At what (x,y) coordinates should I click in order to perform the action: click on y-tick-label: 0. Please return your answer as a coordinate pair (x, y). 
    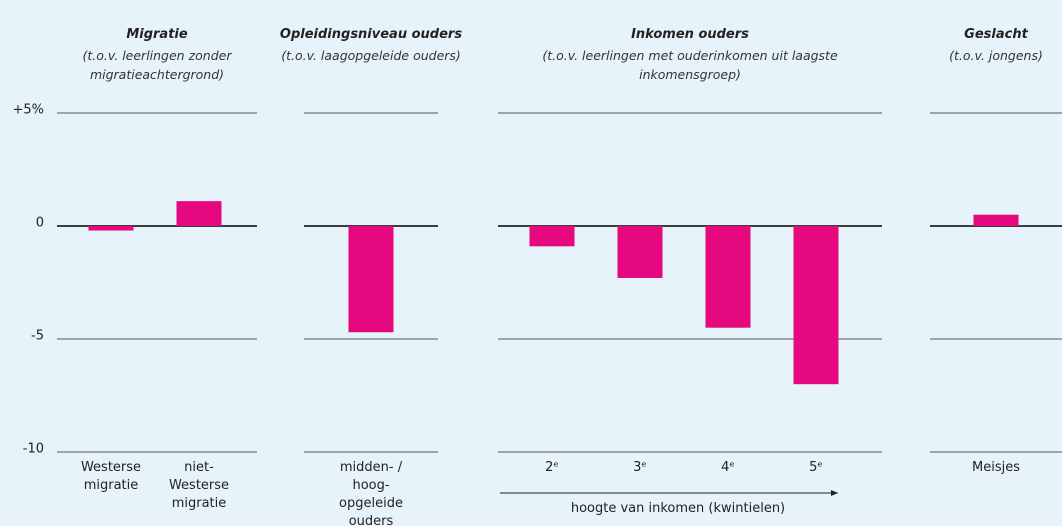
    Looking at the image, I should click on (40, 223).